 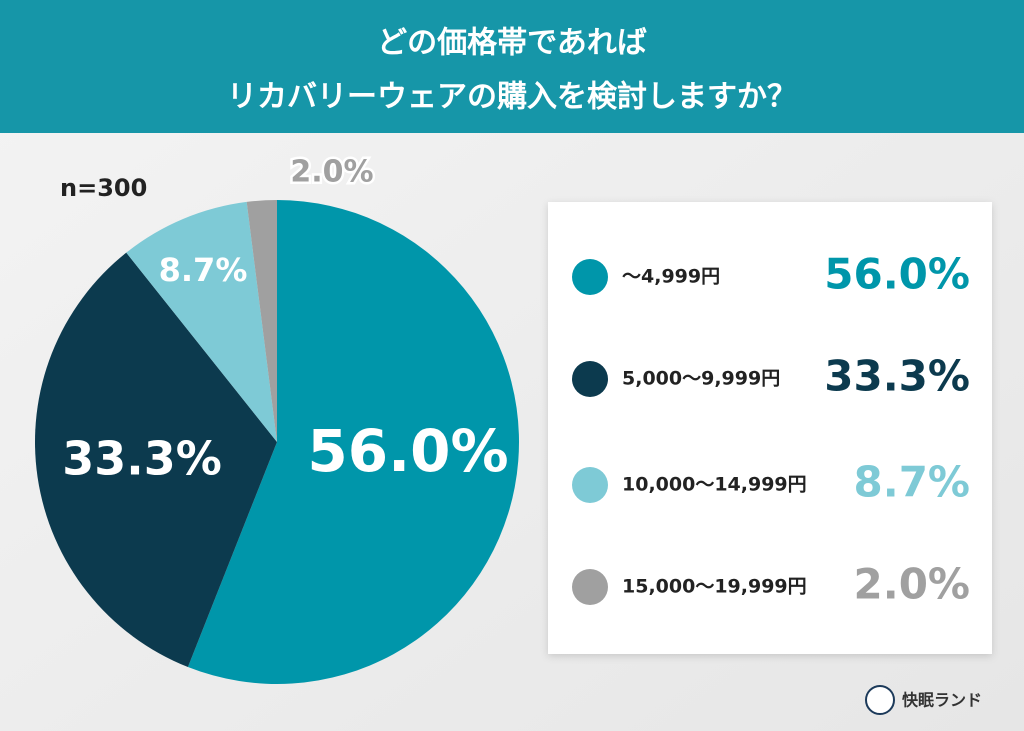 I want to click on legend-label: 10,000～14,999円, so click(x=714, y=485).